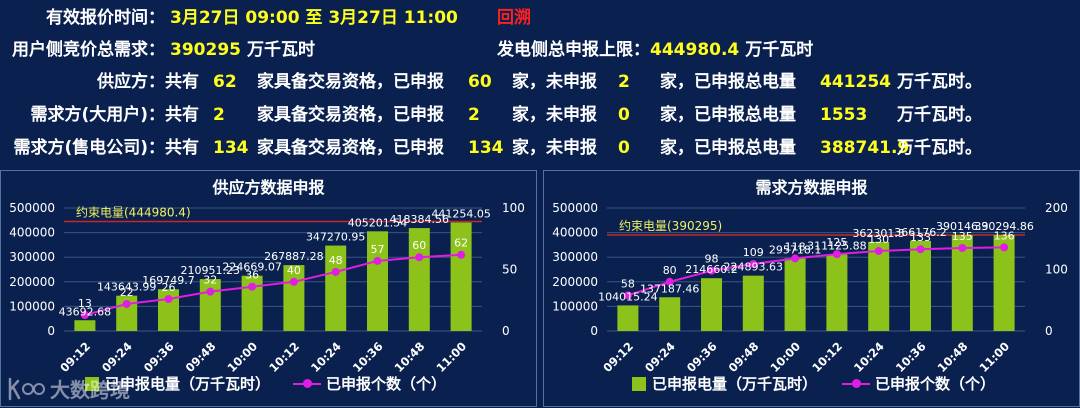  What do you see at coordinates (670, 288) in the screenshot?
I see `bar-value-label: 137187.46` at bounding box center [670, 288].